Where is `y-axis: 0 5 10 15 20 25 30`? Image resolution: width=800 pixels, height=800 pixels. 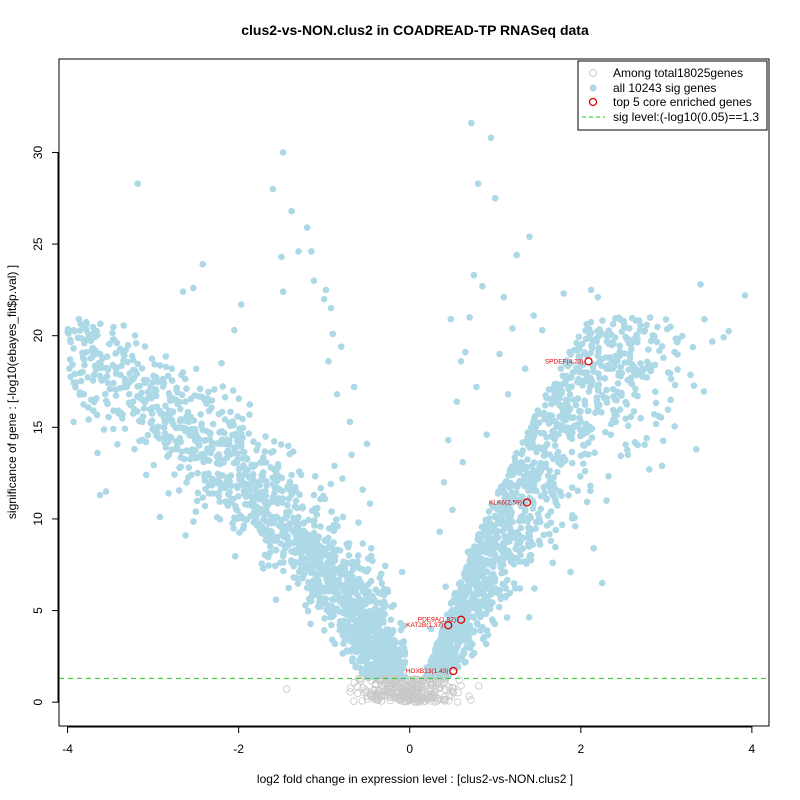
y-axis: 0 5 10 15 20 25 30 is located at coordinates (45, 425).